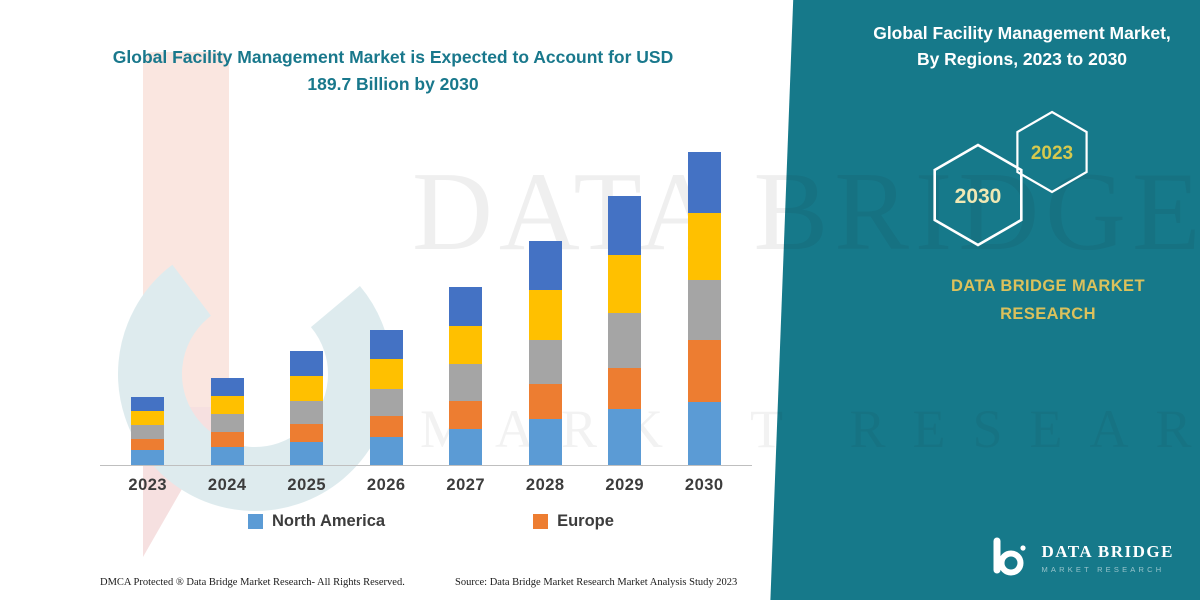  I want to click on hexagon-2030, so click(978, 195).